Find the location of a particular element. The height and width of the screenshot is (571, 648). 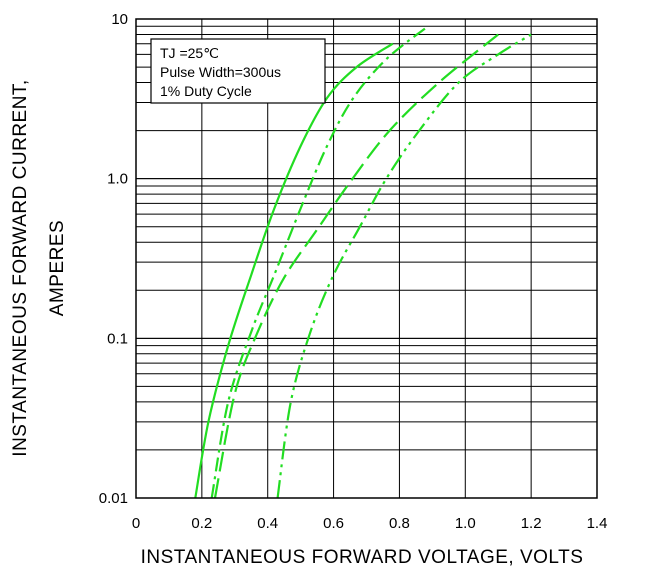

y-tick-label-0: 0.01 is located at coordinates (113, 498).